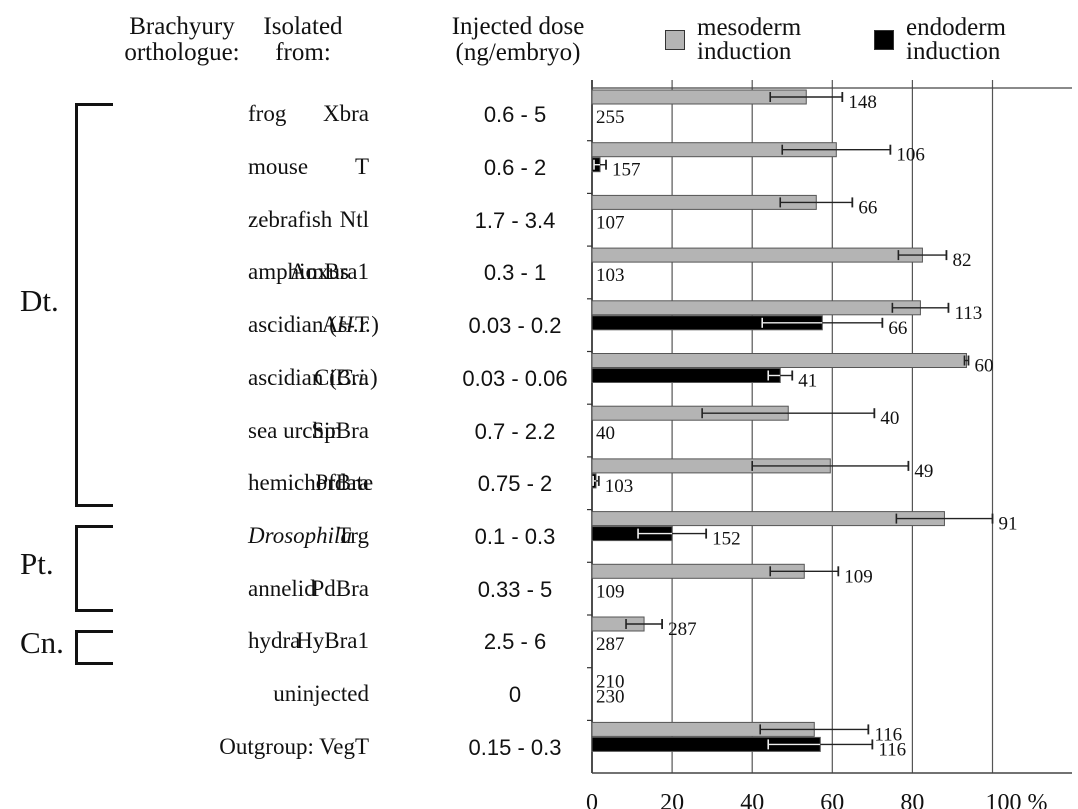  Describe the element at coordinates (515, 747) in the screenshot. I see `injected-dose: 0.15 - 0.3` at that location.